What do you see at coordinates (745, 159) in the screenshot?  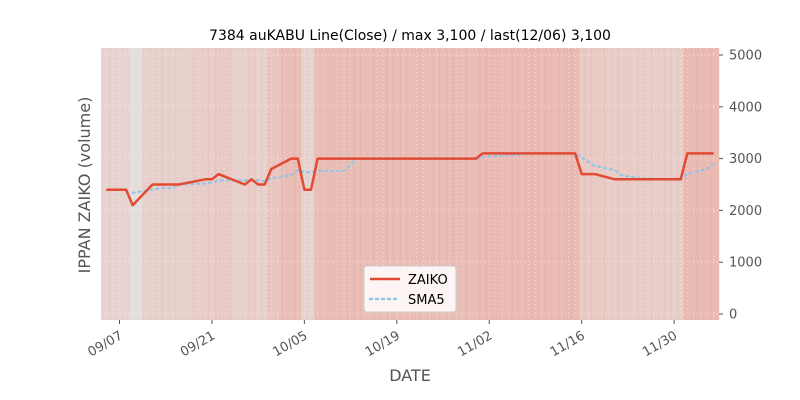 I see `y-tick-label: 3000` at bounding box center [745, 159].